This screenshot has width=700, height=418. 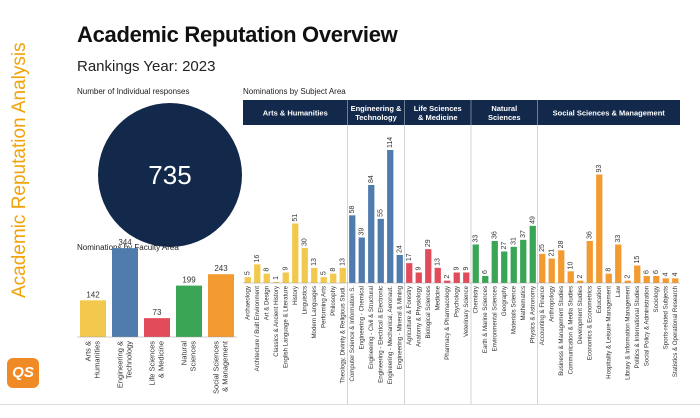 What do you see at coordinates (466, 269) in the screenshot?
I see `subject-value-veterinary-science: 9` at bounding box center [466, 269].